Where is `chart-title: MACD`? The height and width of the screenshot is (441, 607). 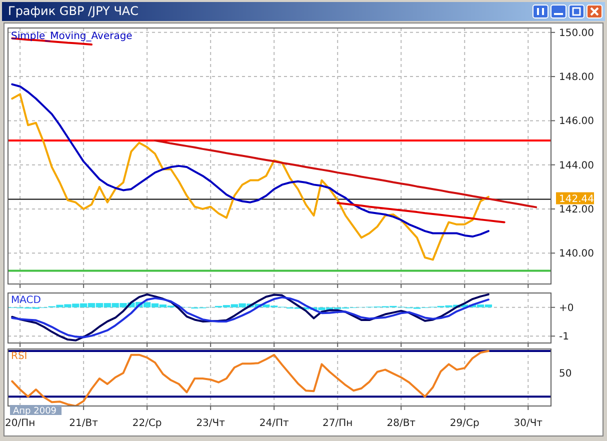
chart-title: MACD is located at coordinates (26, 300).